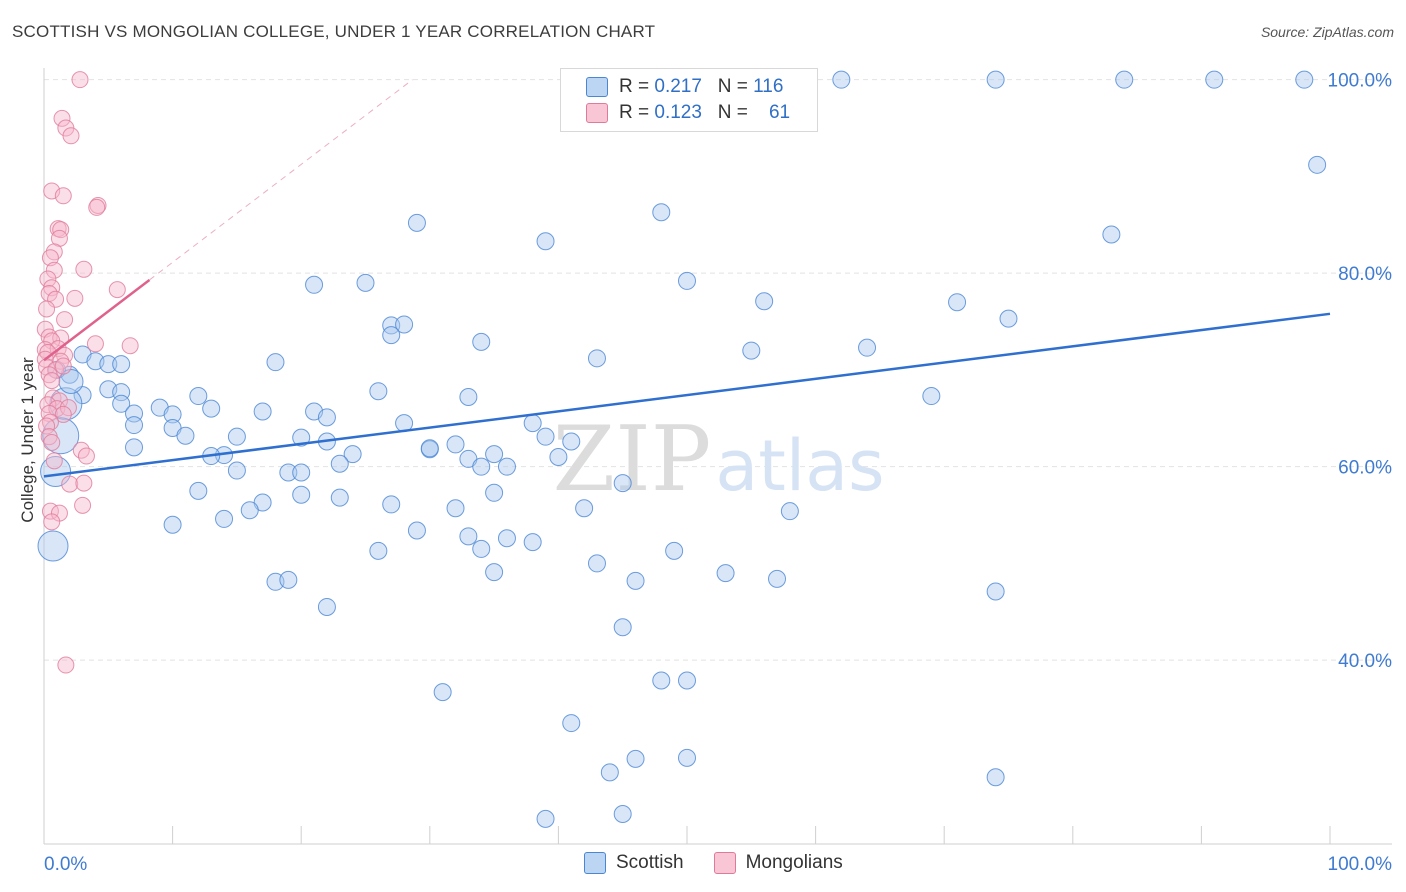  What do you see at coordinates (1360, 864) in the screenshot?
I see `x-tick-label: 100.0%` at bounding box center [1360, 864].